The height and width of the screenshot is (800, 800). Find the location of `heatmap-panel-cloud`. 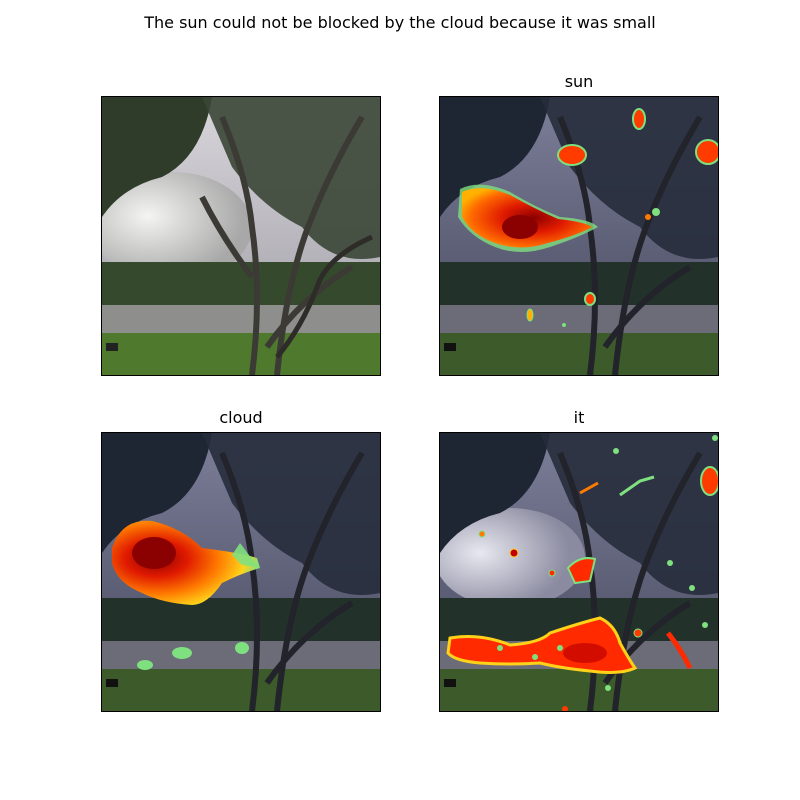

heatmap-panel-cloud is located at coordinates (241, 572).